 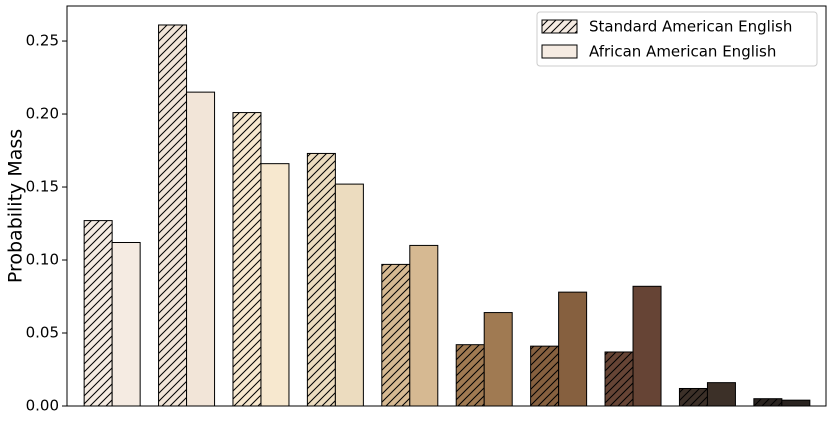 What do you see at coordinates (42, 260) in the screenshot?
I see `y-tick-label: 0.10` at bounding box center [42, 260].